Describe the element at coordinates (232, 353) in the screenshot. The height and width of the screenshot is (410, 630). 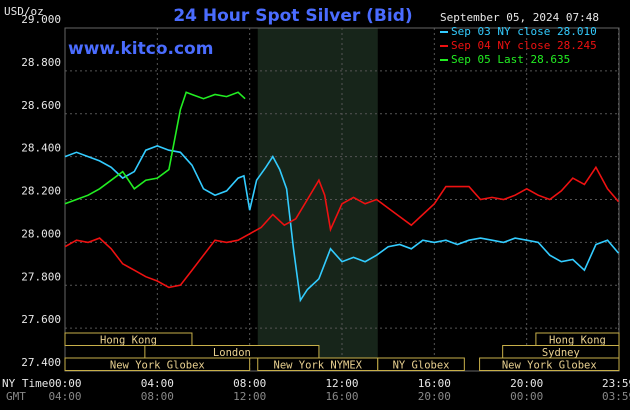
I see `session-label: London` at that location.